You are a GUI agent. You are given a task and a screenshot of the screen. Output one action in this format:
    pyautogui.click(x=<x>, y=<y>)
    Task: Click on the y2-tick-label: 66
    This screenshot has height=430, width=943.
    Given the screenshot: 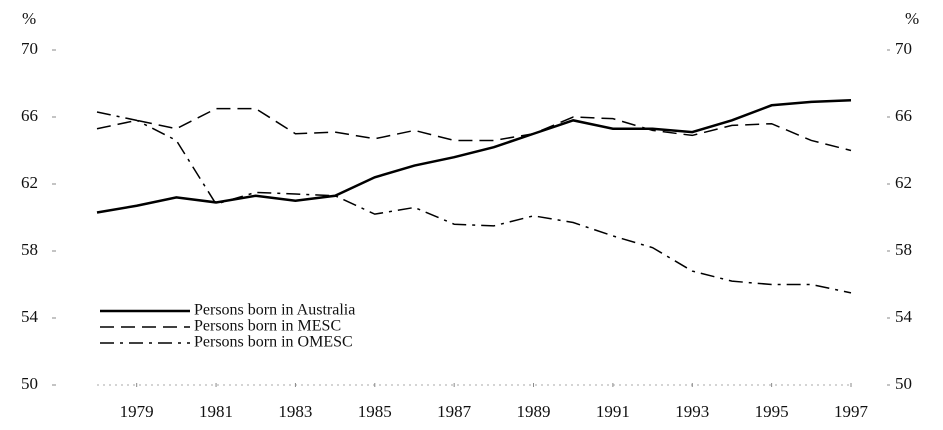 What is the action you would take?
    pyautogui.click(x=903, y=115)
    